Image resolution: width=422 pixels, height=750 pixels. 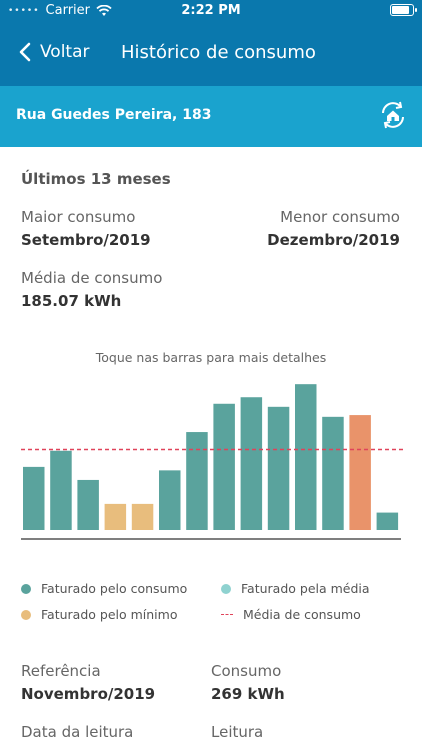 What do you see at coordinates (401, 10) in the screenshot?
I see `battery-fill` at bounding box center [401, 10].